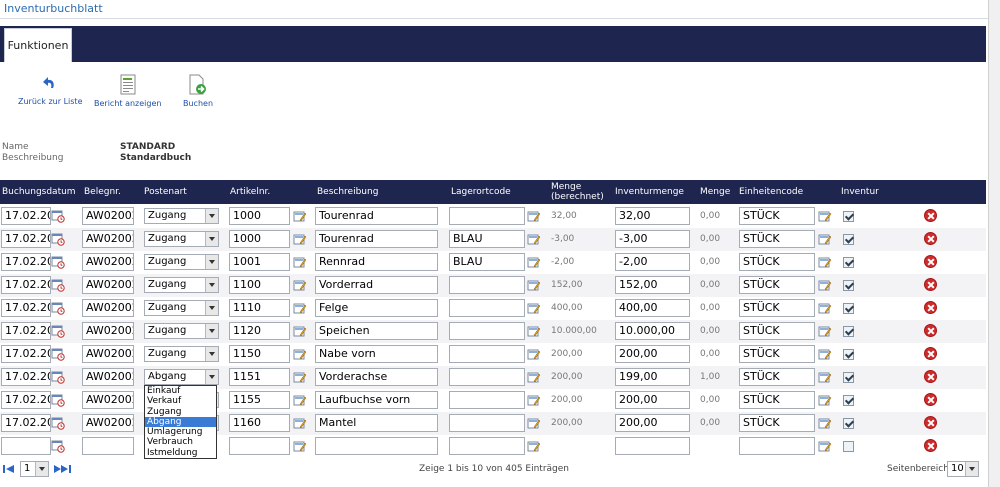 Image resolution: width=1000 pixels, height=487 pixels. What do you see at coordinates (259, 216) in the screenshot?
I see `item-no-input: 1000` at bounding box center [259, 216].